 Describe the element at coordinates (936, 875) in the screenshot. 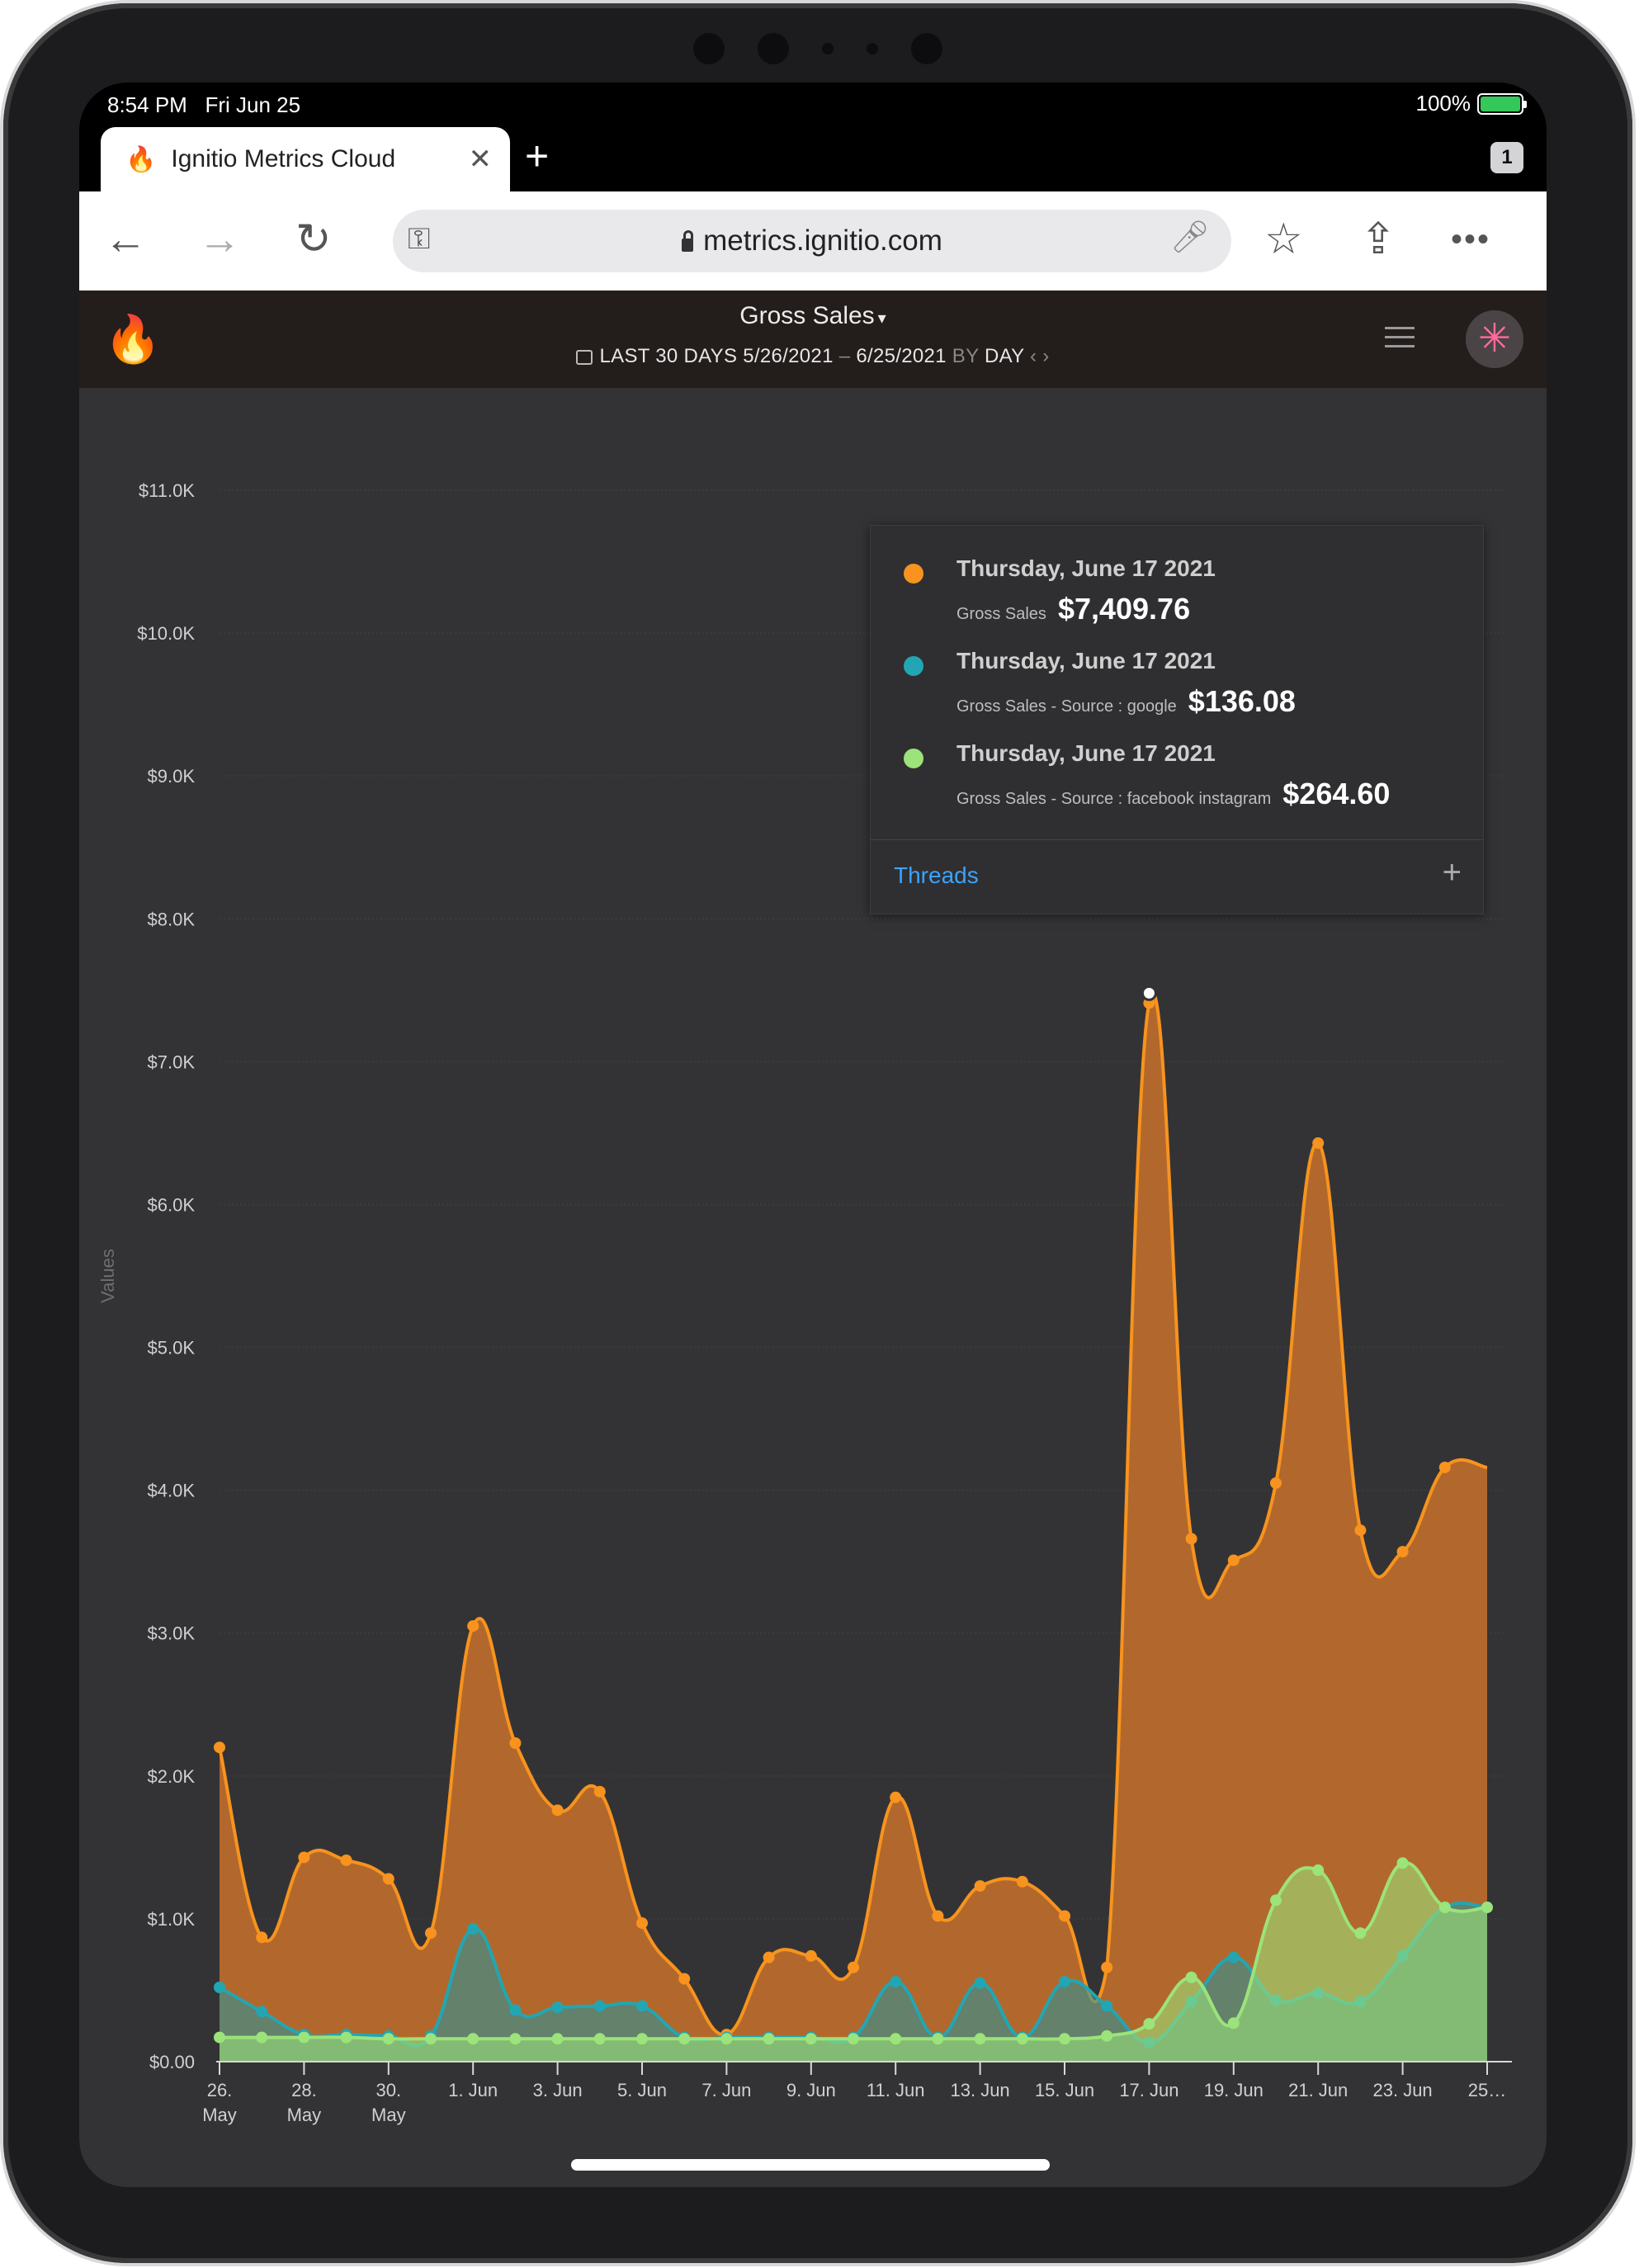

I see `threads-link: Threads` at that location.